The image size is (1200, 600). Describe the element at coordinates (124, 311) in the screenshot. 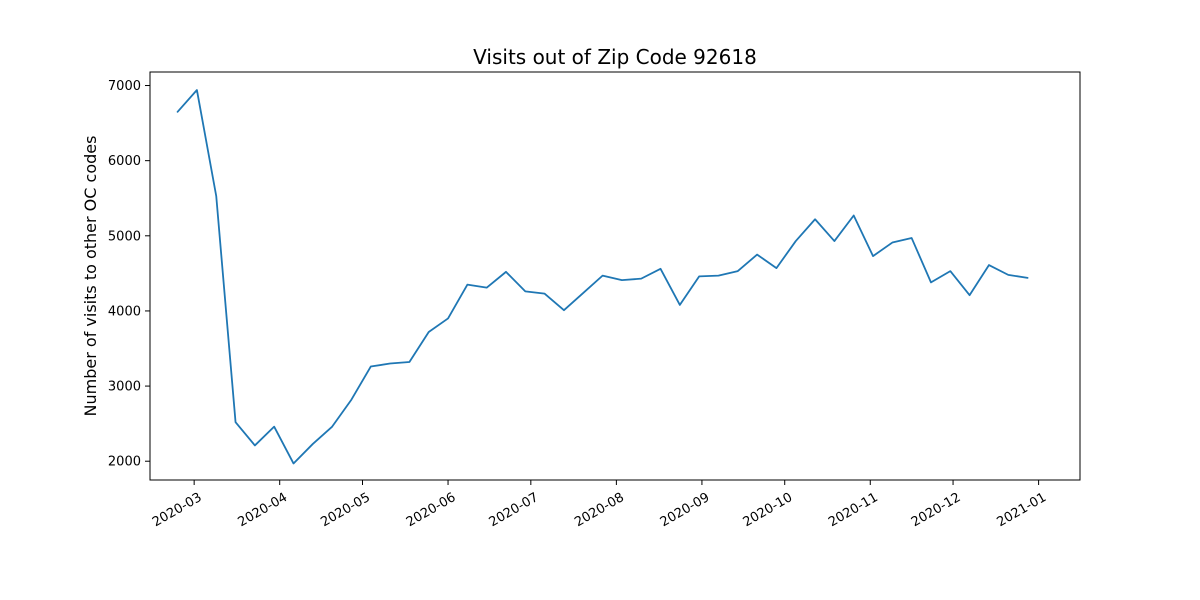

I see `y-tick-label: 4000` at that location.